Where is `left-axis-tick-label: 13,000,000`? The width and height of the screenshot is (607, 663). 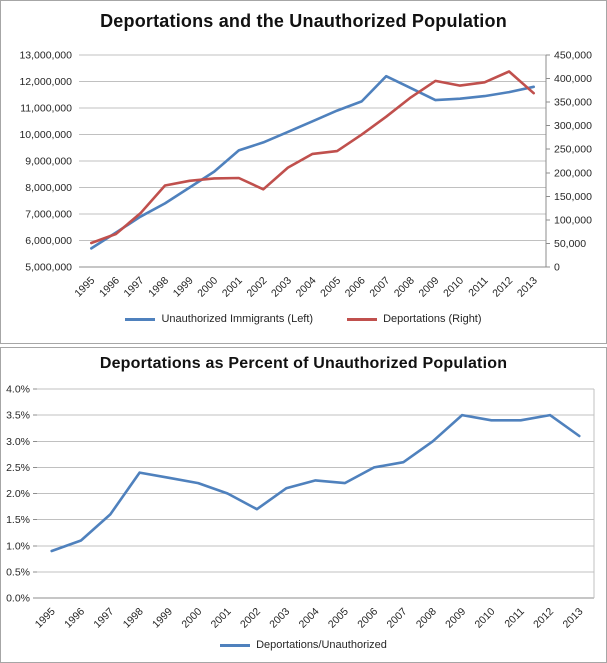
left-axis-tick-label: 13,000,000 is located at coordinates (45, 56).